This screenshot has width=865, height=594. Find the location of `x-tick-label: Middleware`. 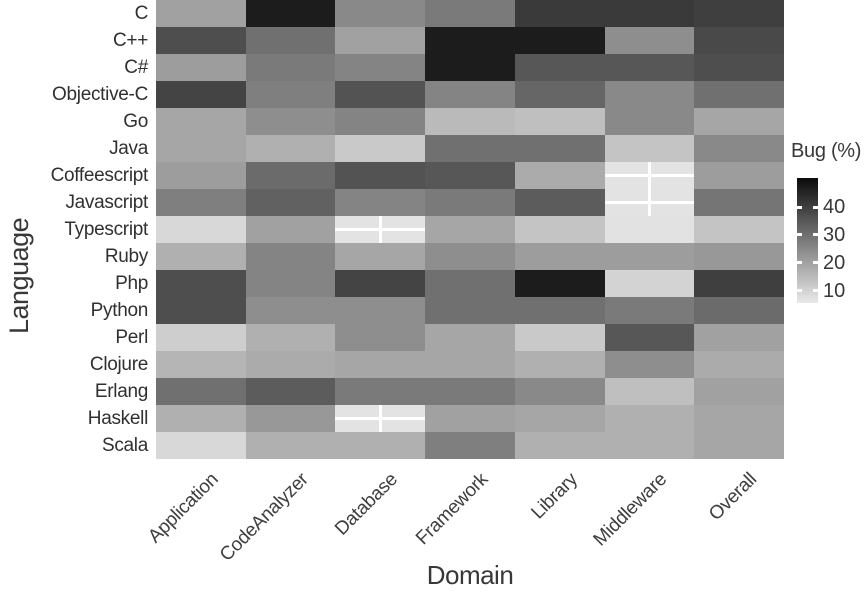

x-tick-label: Middleware is located at coordinates (630, 510).